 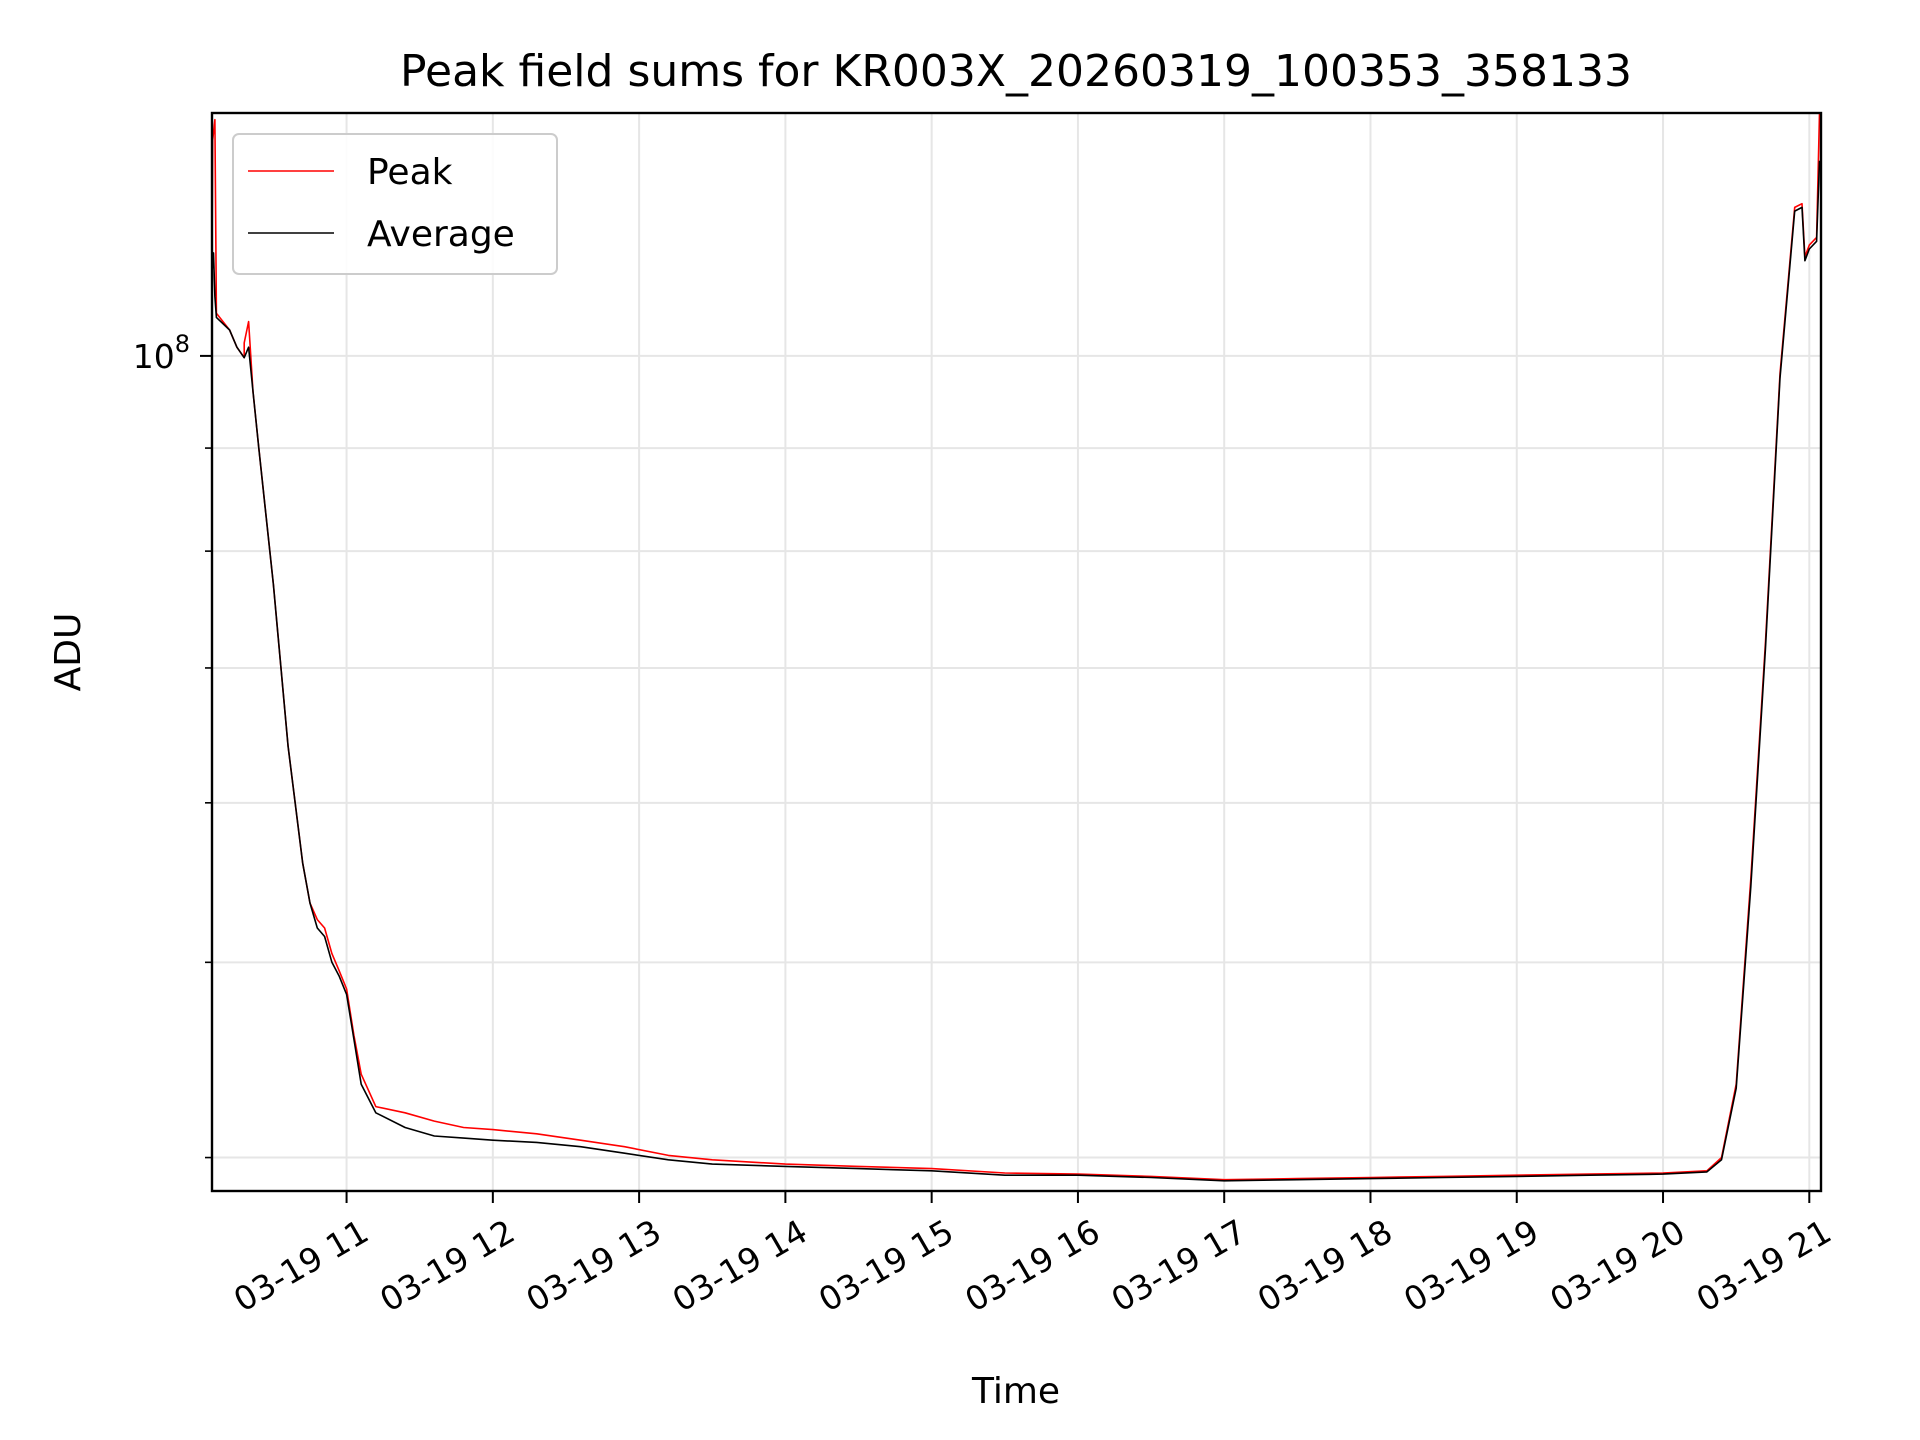 What do you see at coordinates (1015, 1391) in the screenshot?
I see `x-axis-label: Time` at bounding box center [1015, 1391].